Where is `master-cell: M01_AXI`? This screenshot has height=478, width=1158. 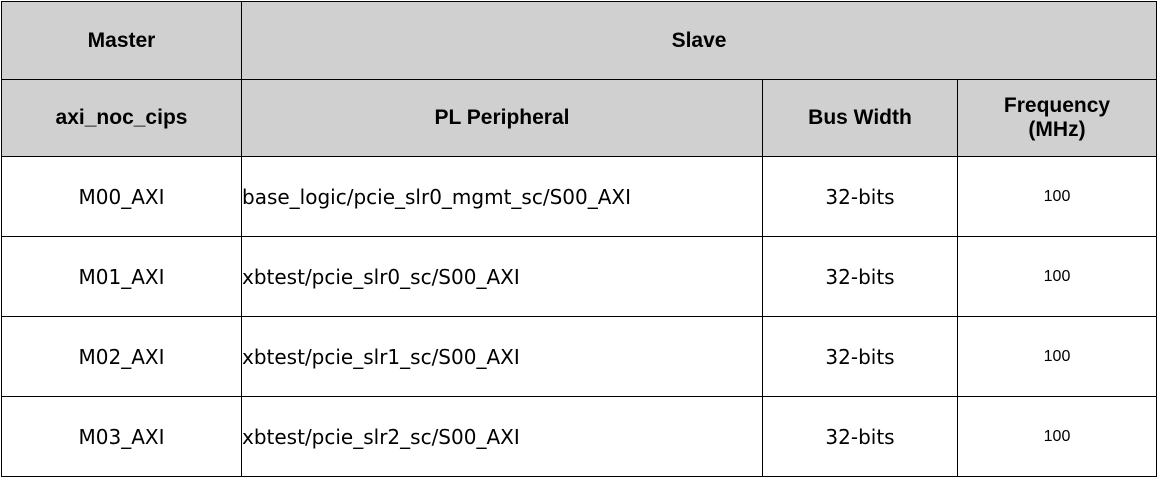 master-cell: M01_AXI is located at coordinates (121, 276).